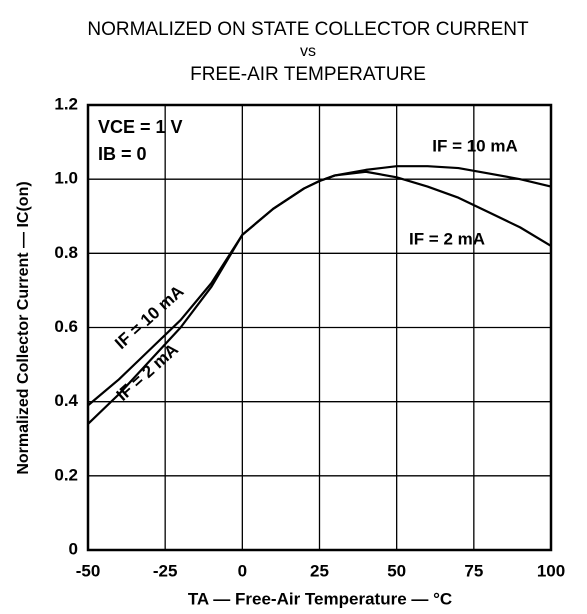  What do you see at coordinates (122, 154) in the screenshot?
I see `annotation: IB = 0` at bounding box center [122, 154].